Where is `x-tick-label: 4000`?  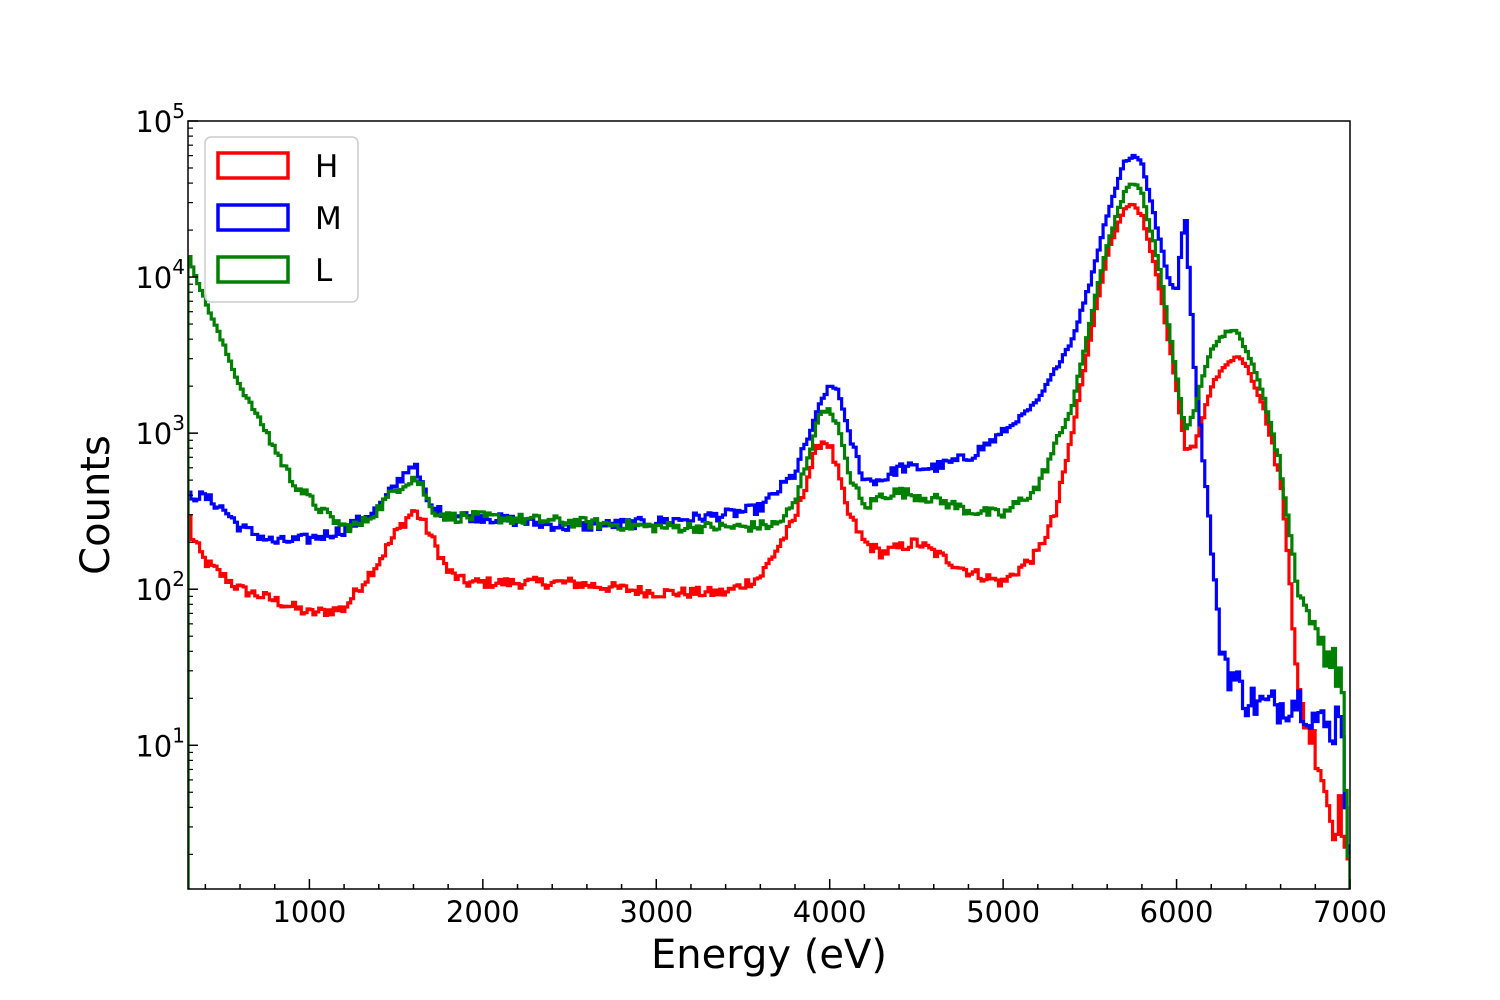 x-tick-label: 4000 is located at coordinates (830, 912).